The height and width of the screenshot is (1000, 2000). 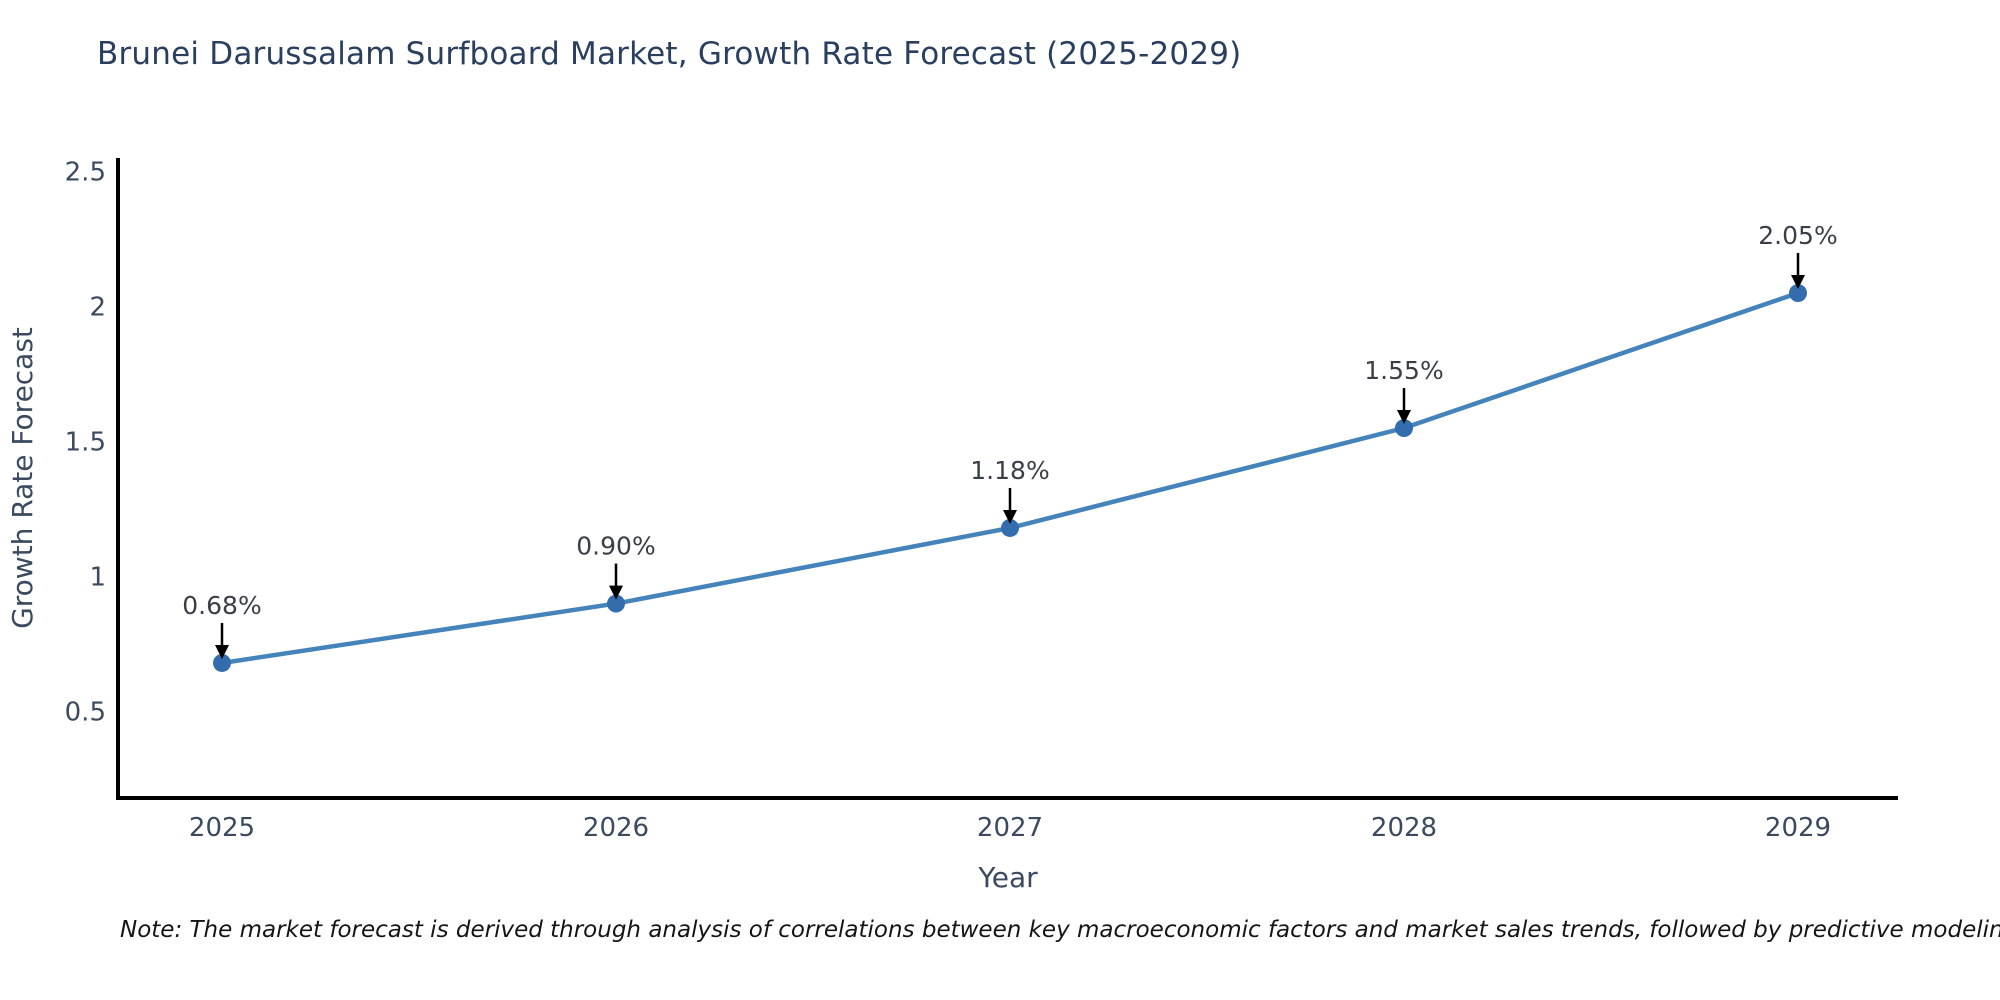 What do you see at coordinates (85, 443) in the screenshot?
I see `y-tick-label: 1.5` at bounding box center [85, 443].